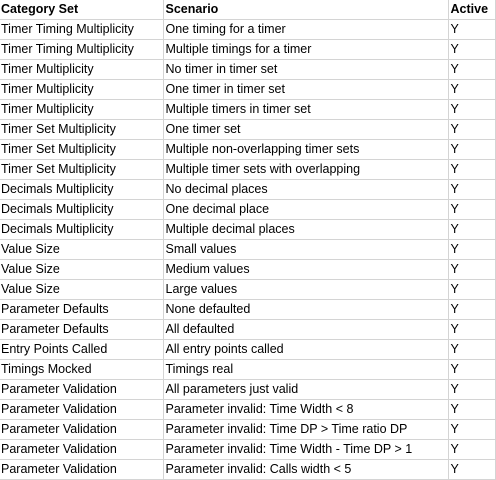 This screenshot has height=480, width=496. Describe the element at coordinates (306, 469) in the screenshot. I see `scenario-cell: Parameter invalid: Calls width < 5` at that location.